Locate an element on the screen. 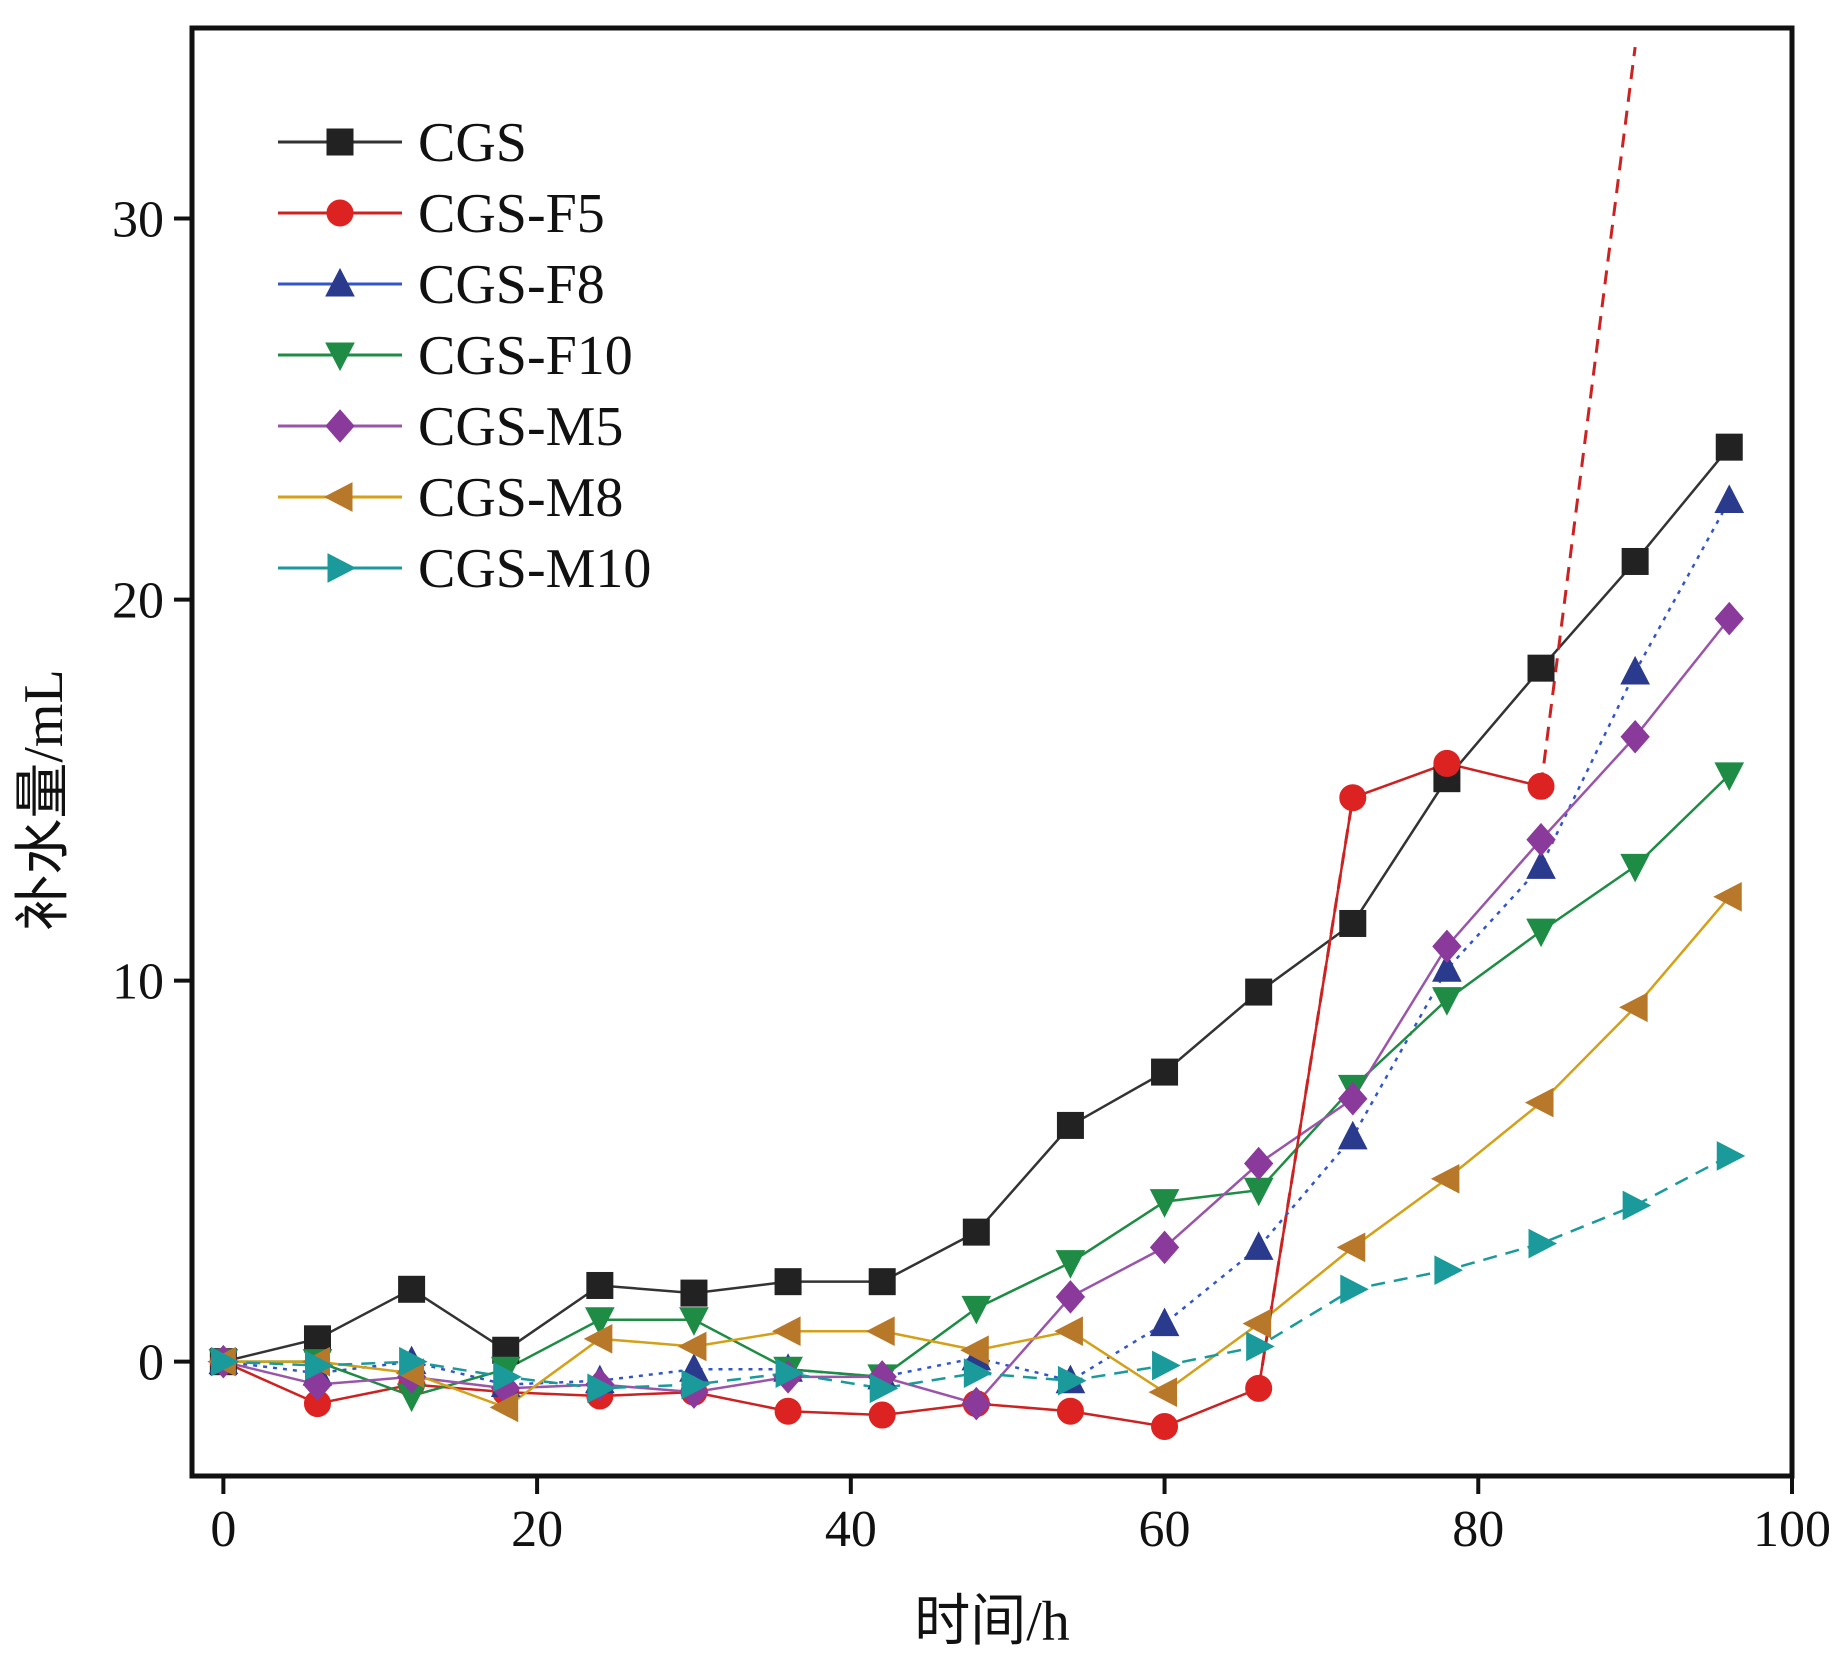 This screenshot has height=1660, width=1843. legend-label: CGS-M8 is located at coordinates (520, 498).